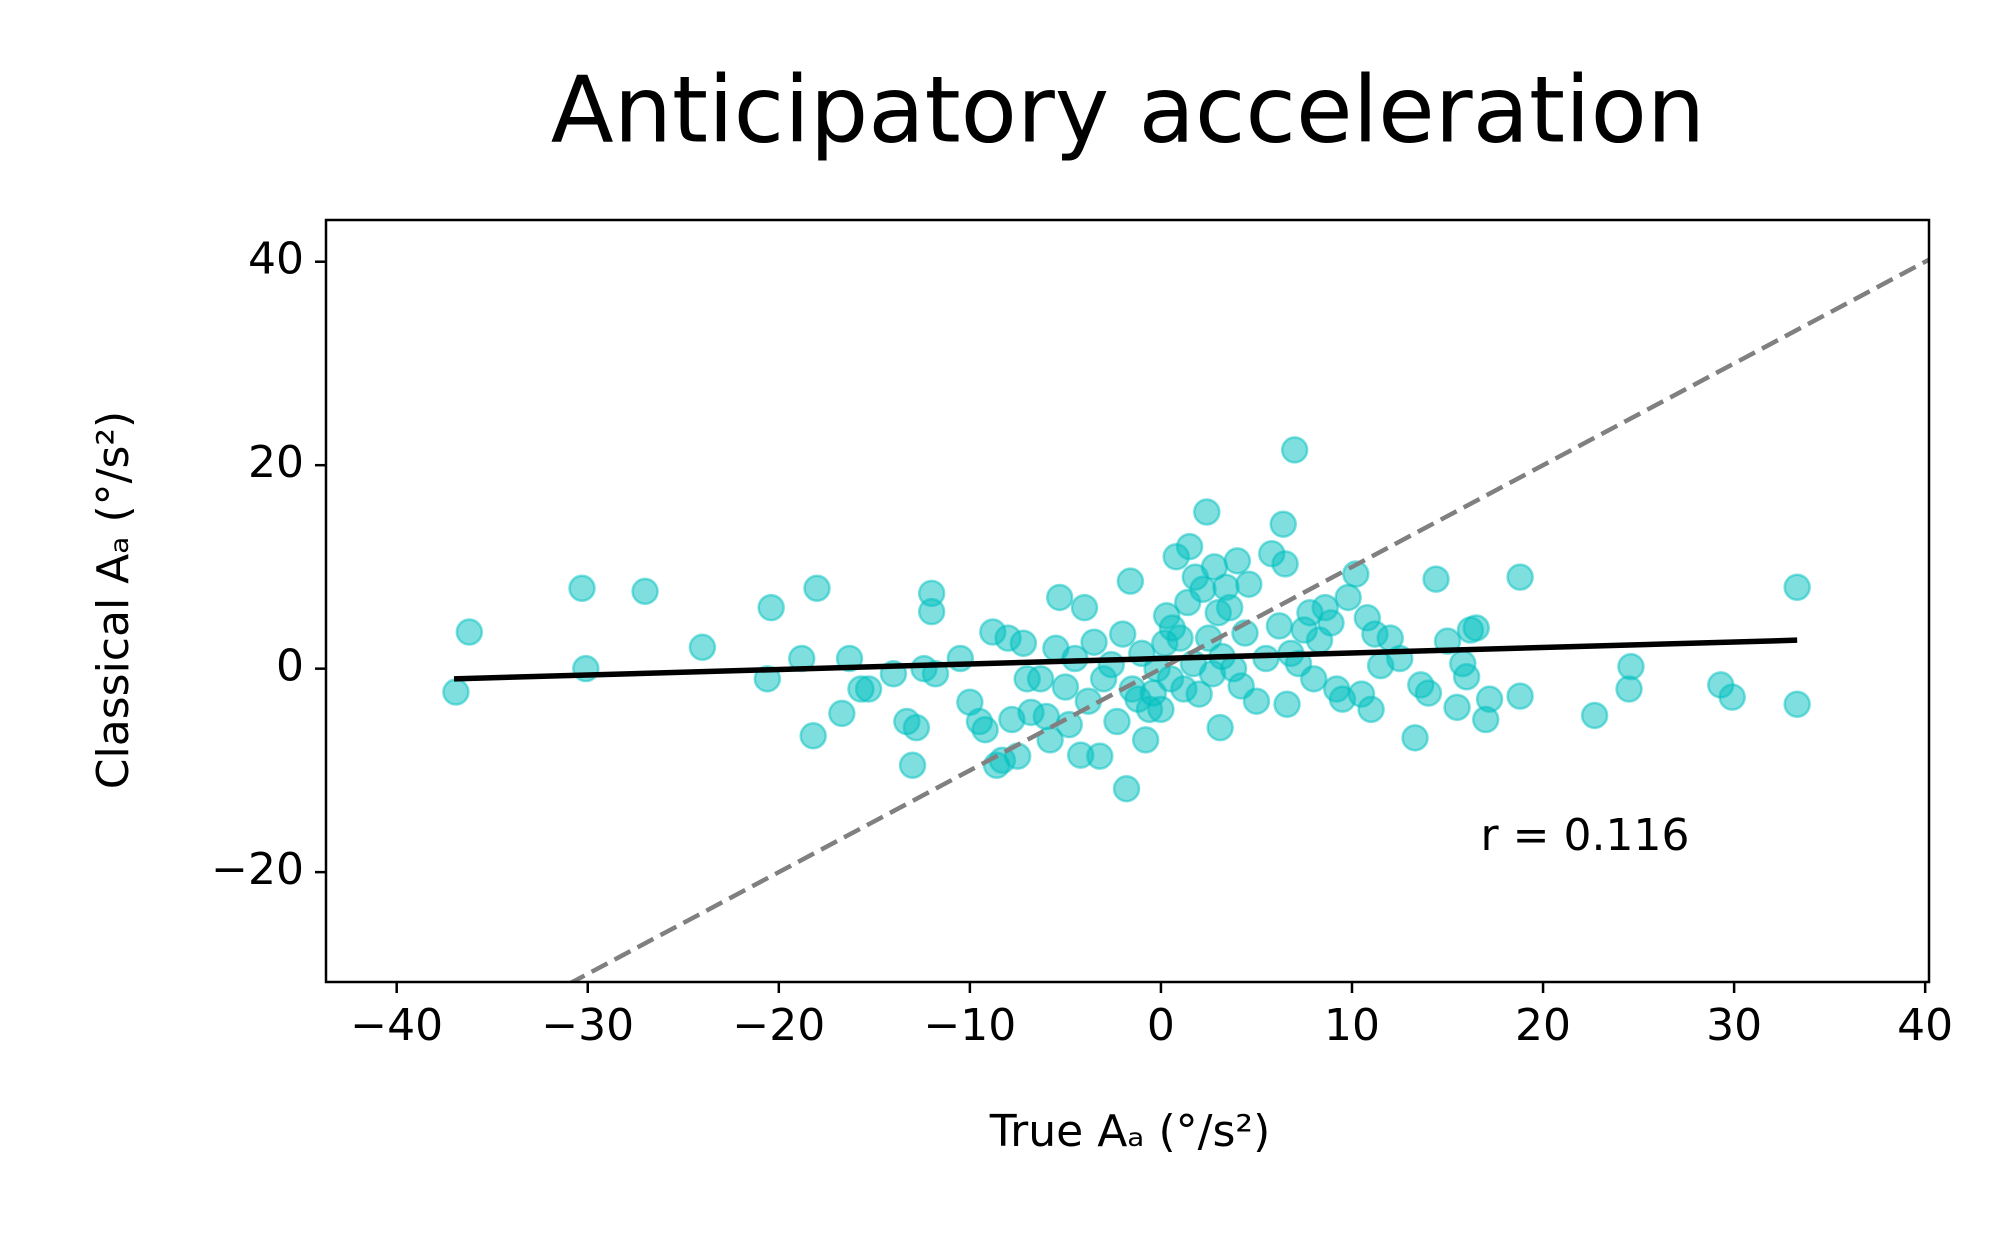 The height and width of the screenshot is (1240, 2000). What do you see at coordinates (1585, 835) in the screenshot?
I see `annotation: r = 0.116` at bounding box center [1585, 835].